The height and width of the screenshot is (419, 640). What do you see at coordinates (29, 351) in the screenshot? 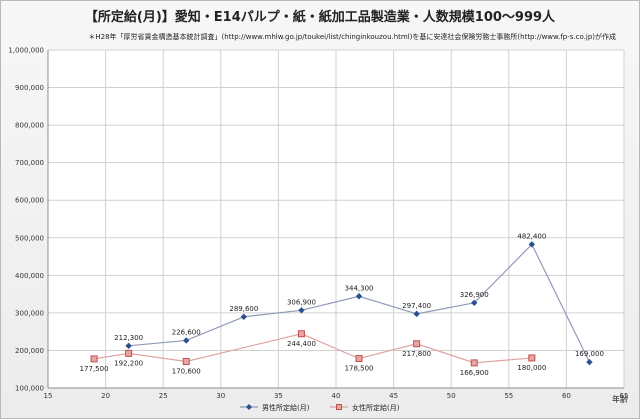
I see `y-tick-label: 200,000` at bounding box center [29, 351].